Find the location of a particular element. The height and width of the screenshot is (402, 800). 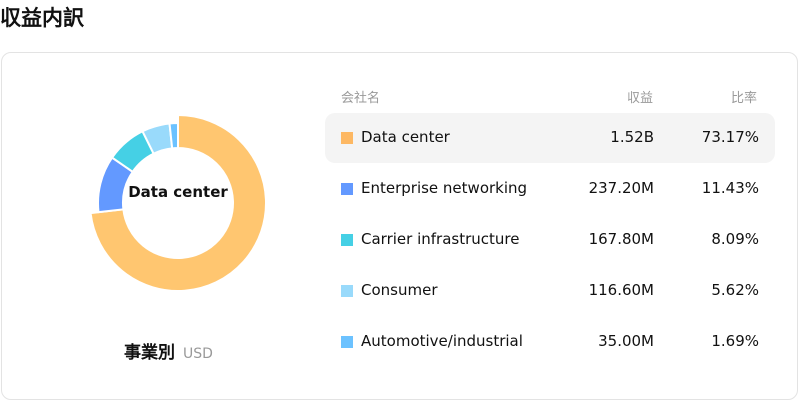

donut-chart is located at coordinates (178, 202).